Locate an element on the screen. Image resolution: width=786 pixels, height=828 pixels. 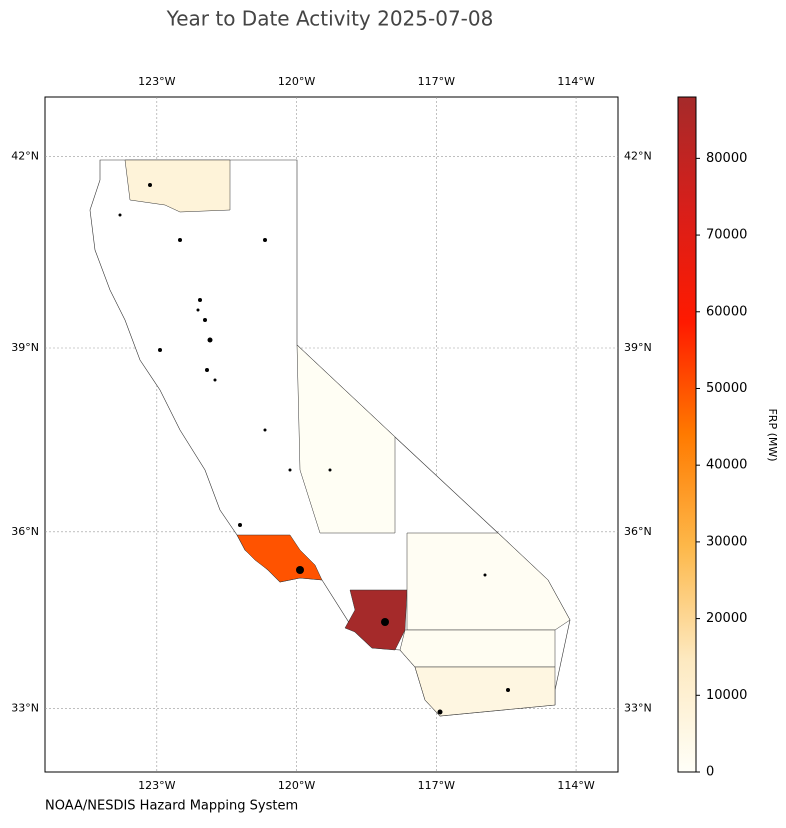
source: NOAA/NESDIS Hazard Mapping System is located at coordinates (171, 806).